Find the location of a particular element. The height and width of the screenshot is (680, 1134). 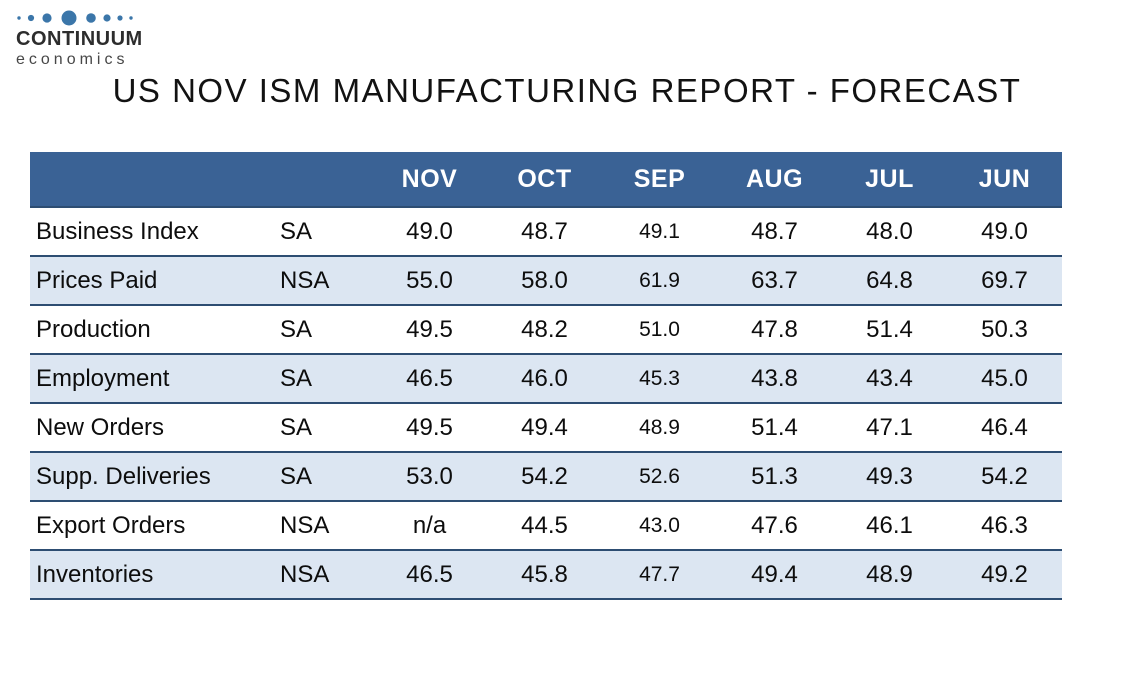

col-header-indicator is located at coordinates (155, 180).